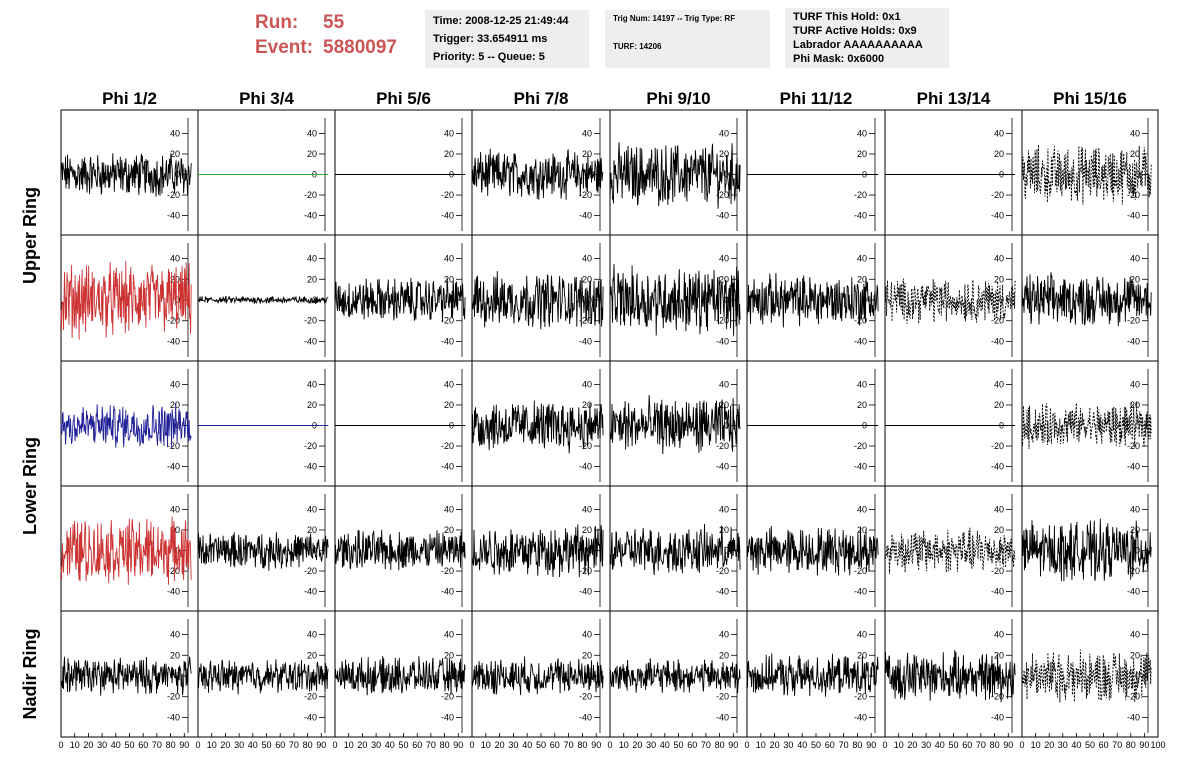 Image resolution: width=1196 pixels, height=772 pixels. What do you see at coordinates (950, 551) in the screenshot?
I see `waveform-r4-c7` at bounding box center [950, 551].